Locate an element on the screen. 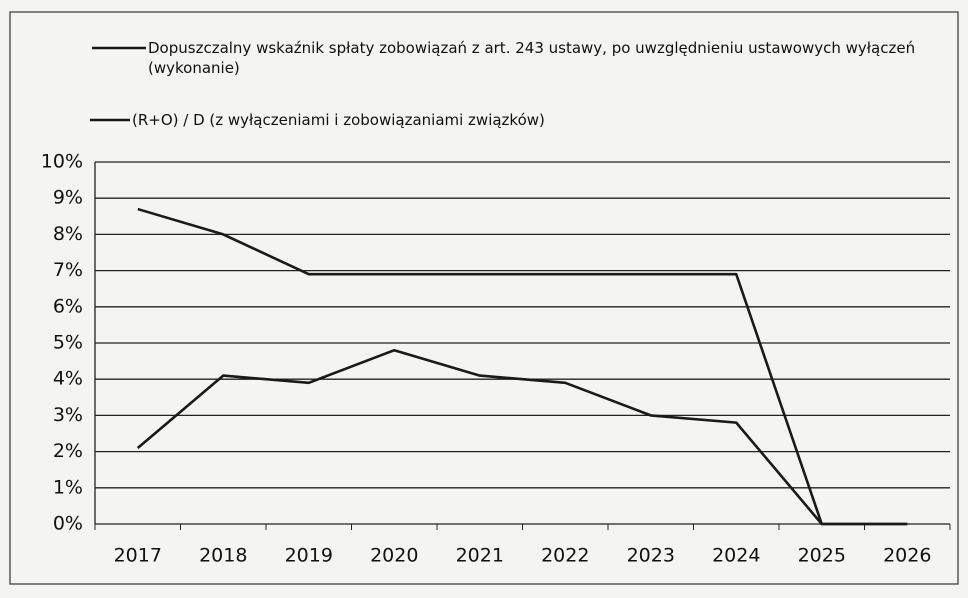 Image resolution: width=968 pixels, height=598 pixels. x-tick-label: 2022 is located at coordinates (565, 556).